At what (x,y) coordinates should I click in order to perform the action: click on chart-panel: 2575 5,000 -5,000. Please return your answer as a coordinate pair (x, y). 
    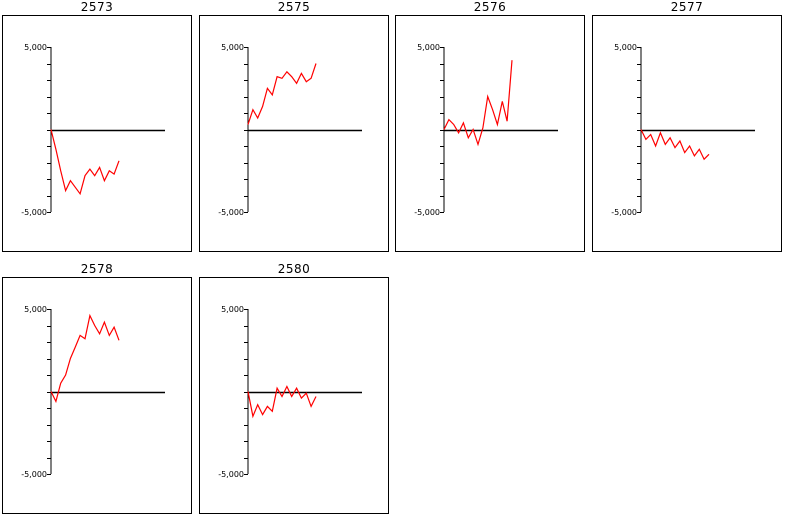
    Looking at the image, I should click on (294, 126).